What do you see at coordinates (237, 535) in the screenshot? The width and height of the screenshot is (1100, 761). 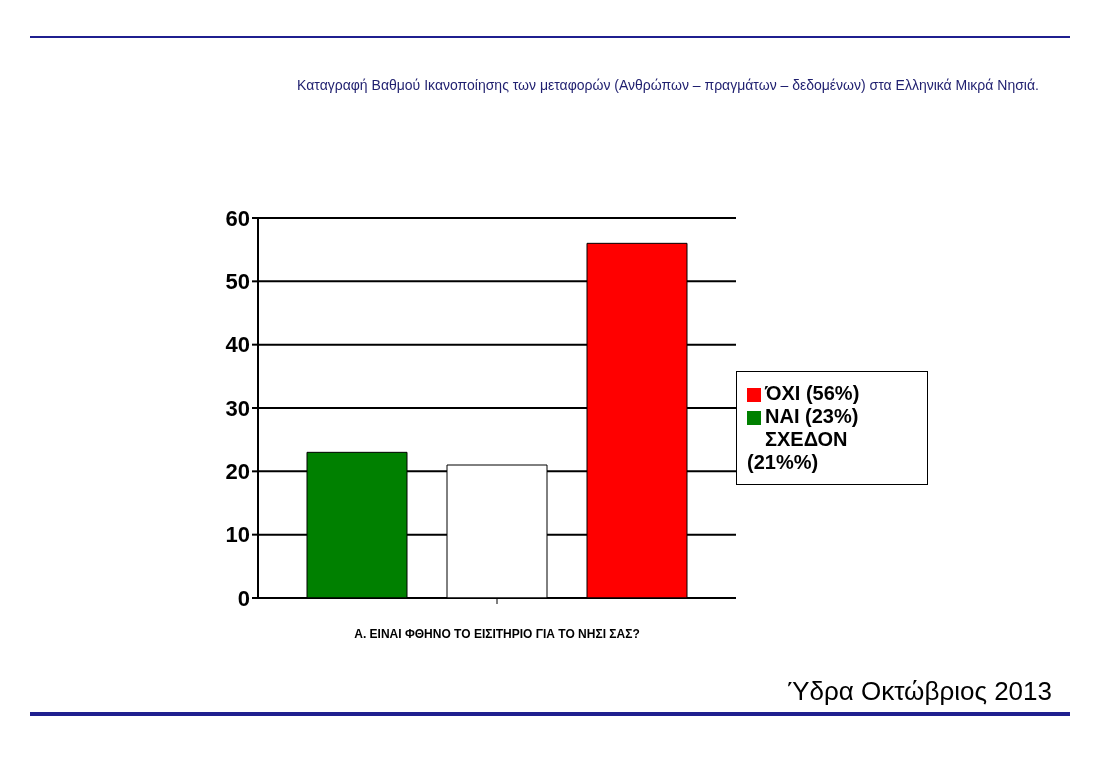 I see `y-tick-label: 10` at bounding box center [237, 535].